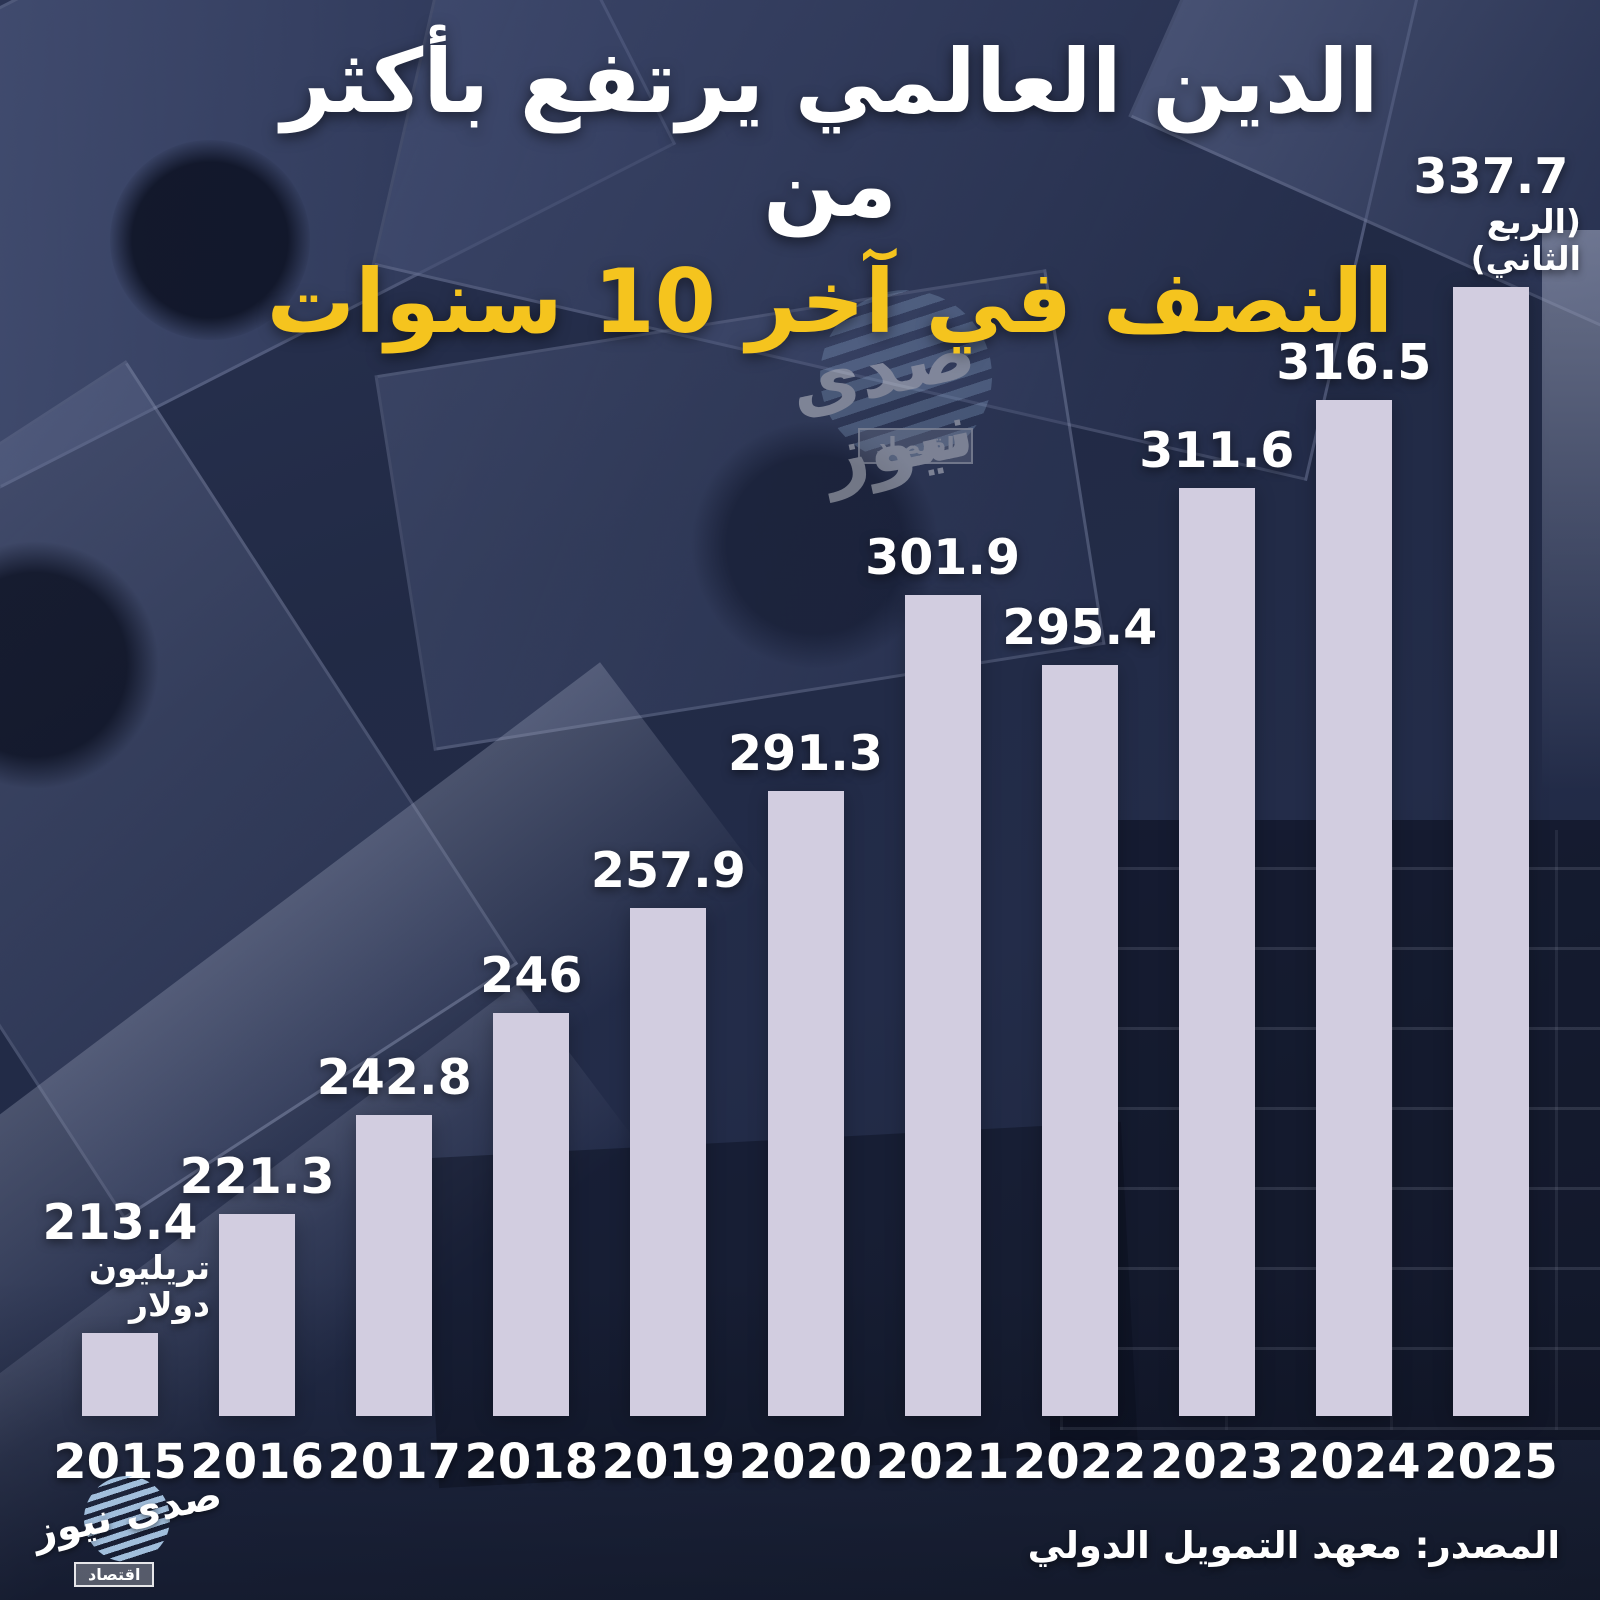 The width and height of the screenshot is (1600, 1600). I want to click on site-logo: صدى نيوز اقتصاد, so click(127, 1532).